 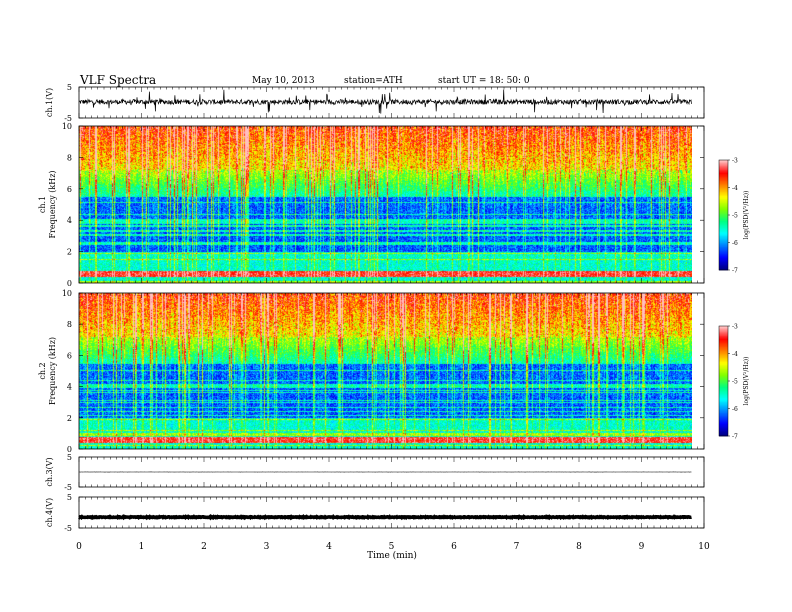 I want to click on cb1-tick-label: -5, so click(x=735, y=216).